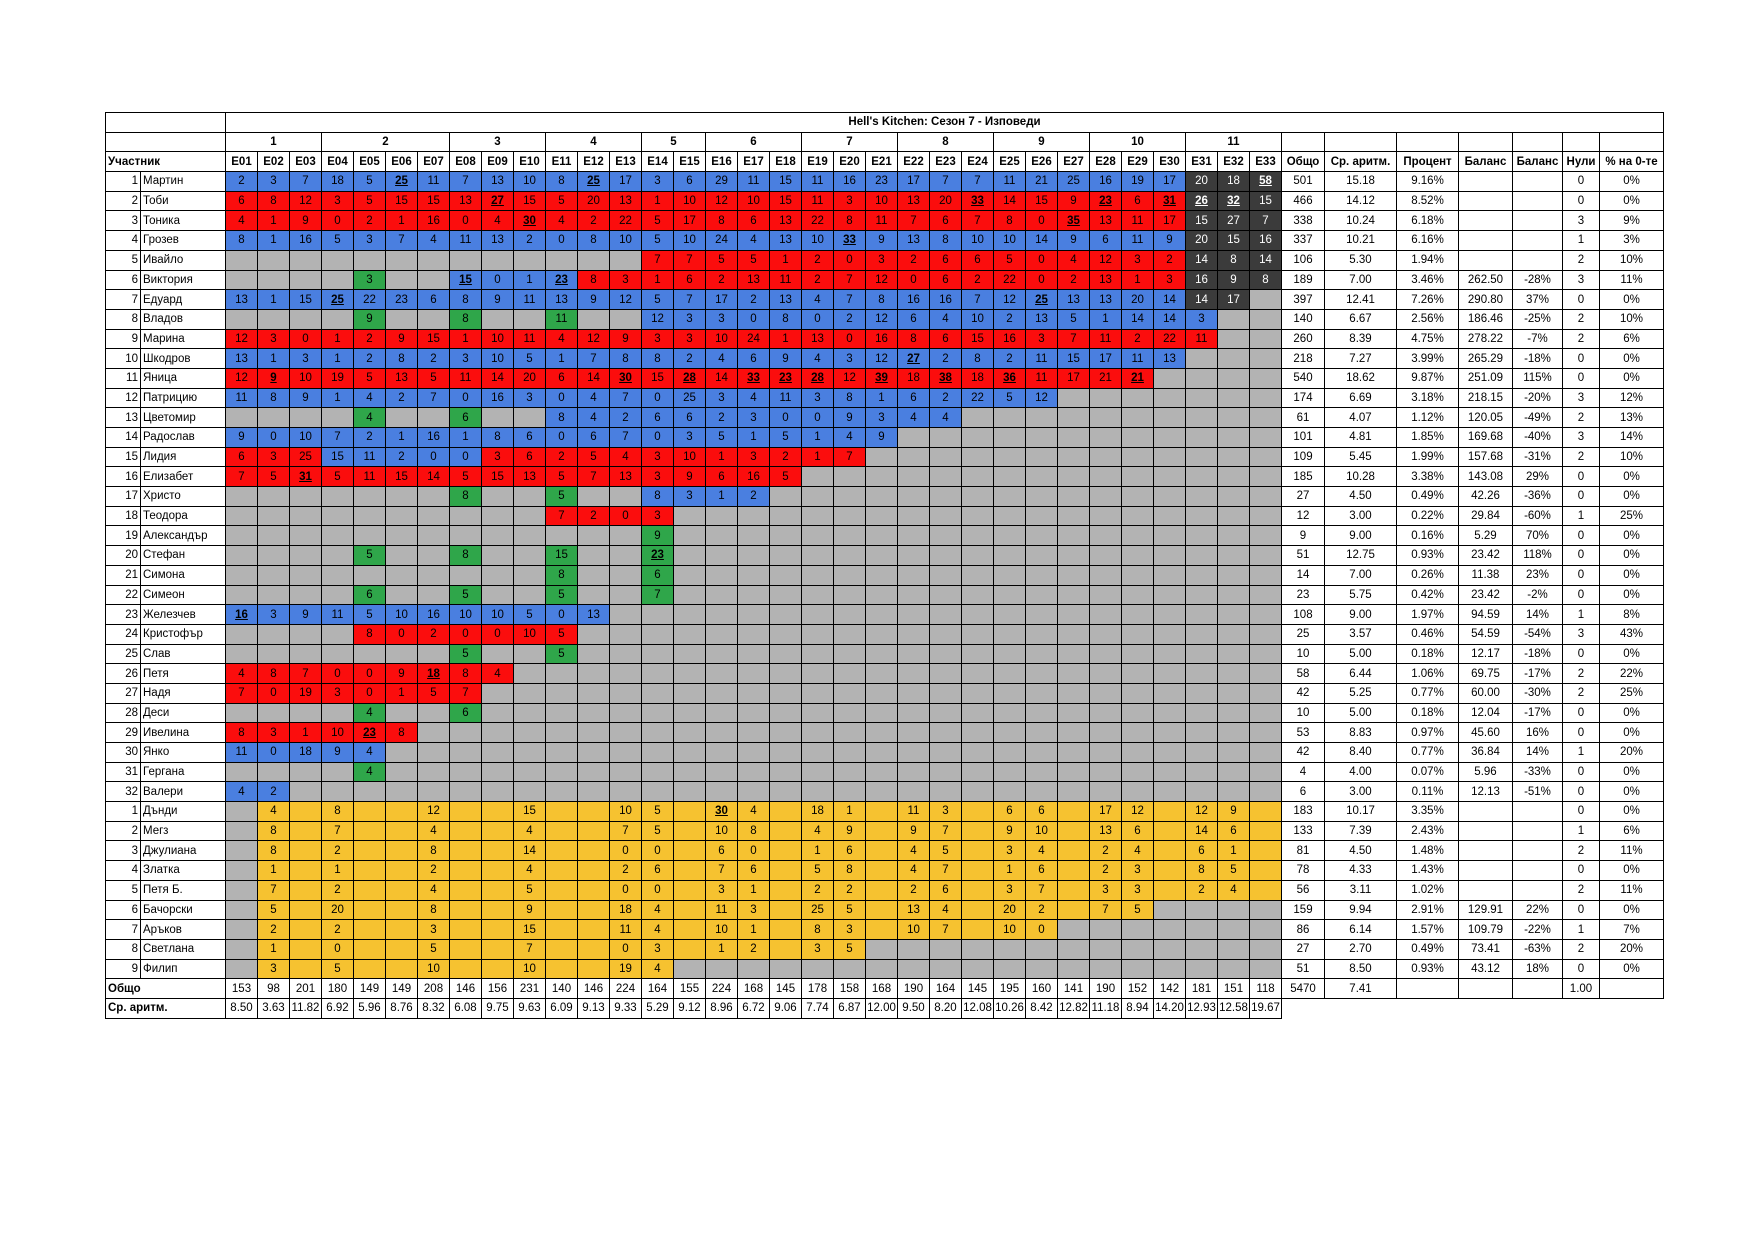  What do you see at coordinates (657, 595) in the screenshot?
I see `episode-cell: 7` at bounding box center [657, 595].